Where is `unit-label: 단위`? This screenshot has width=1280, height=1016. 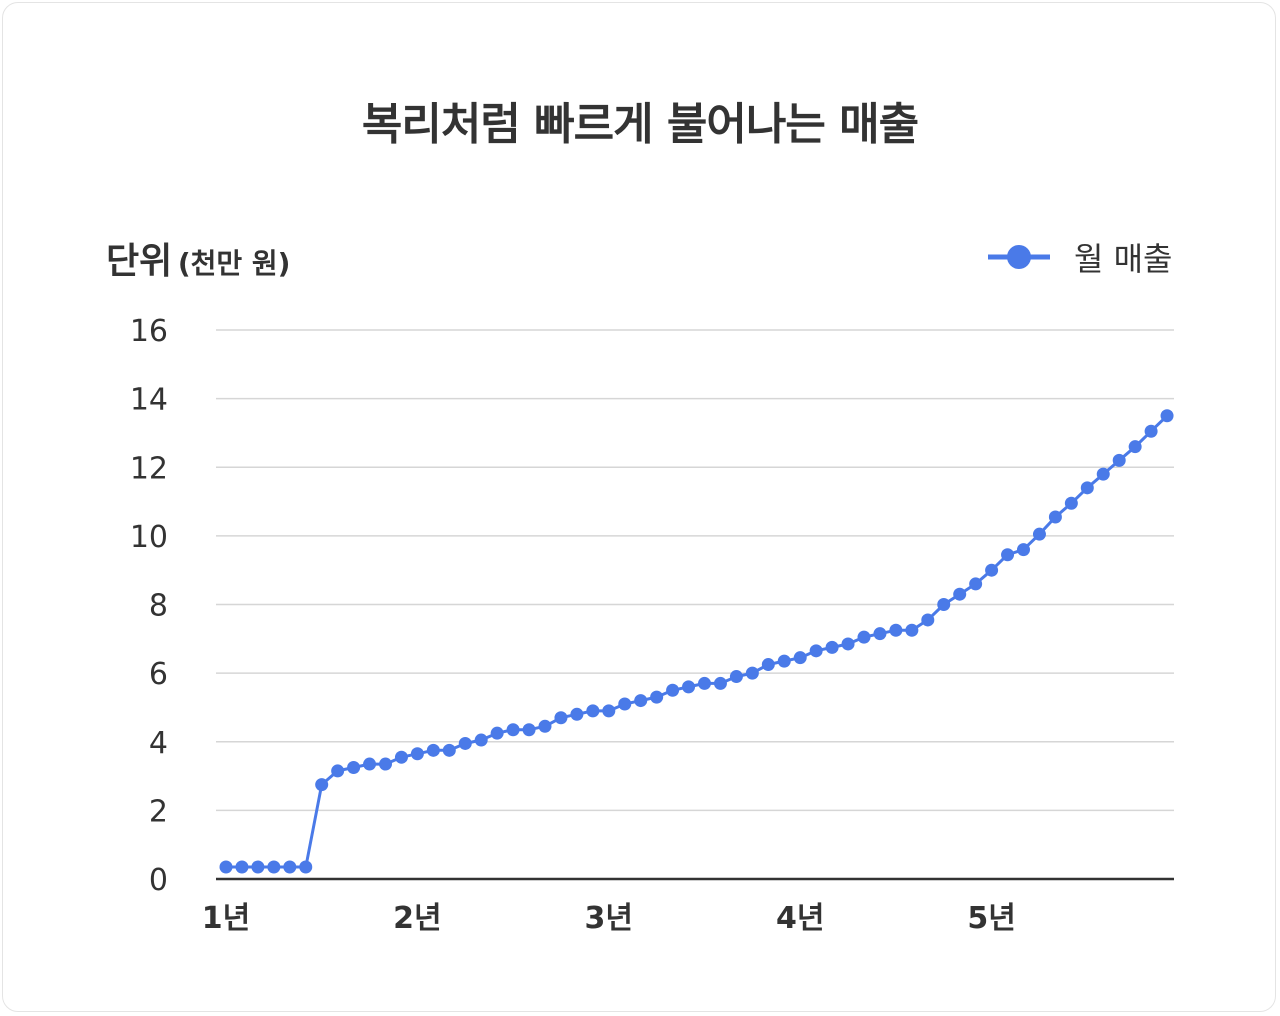
unit-label: 단위 is located at coordinates (139, 261).